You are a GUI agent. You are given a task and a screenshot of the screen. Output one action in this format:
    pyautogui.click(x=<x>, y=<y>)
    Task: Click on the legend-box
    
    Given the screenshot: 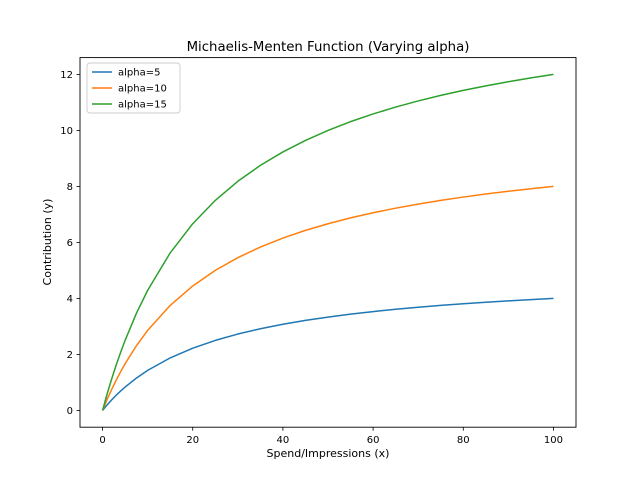 What is the action you would take?
    pyautogui.click(x=133, y=88)
    